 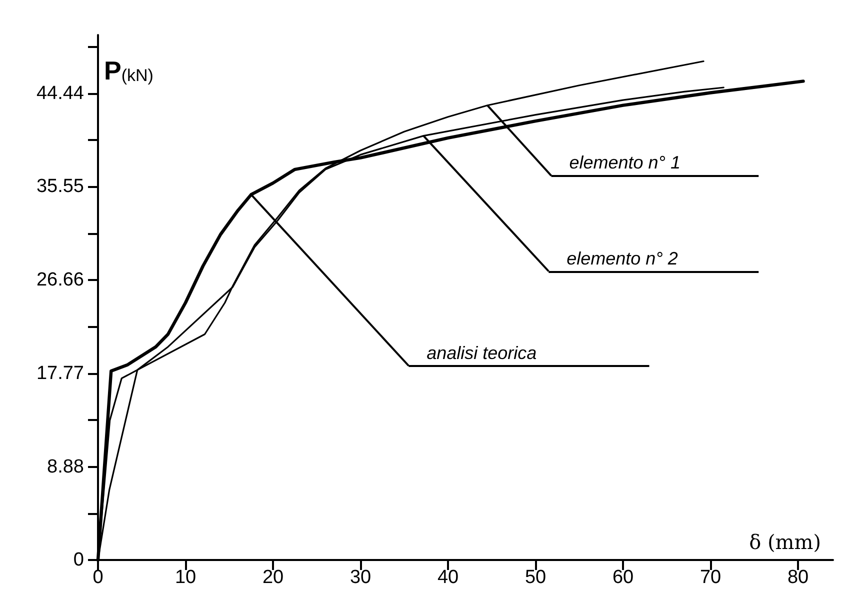 I want to click on x-tick-label: 10, so click(x=185, y=577).